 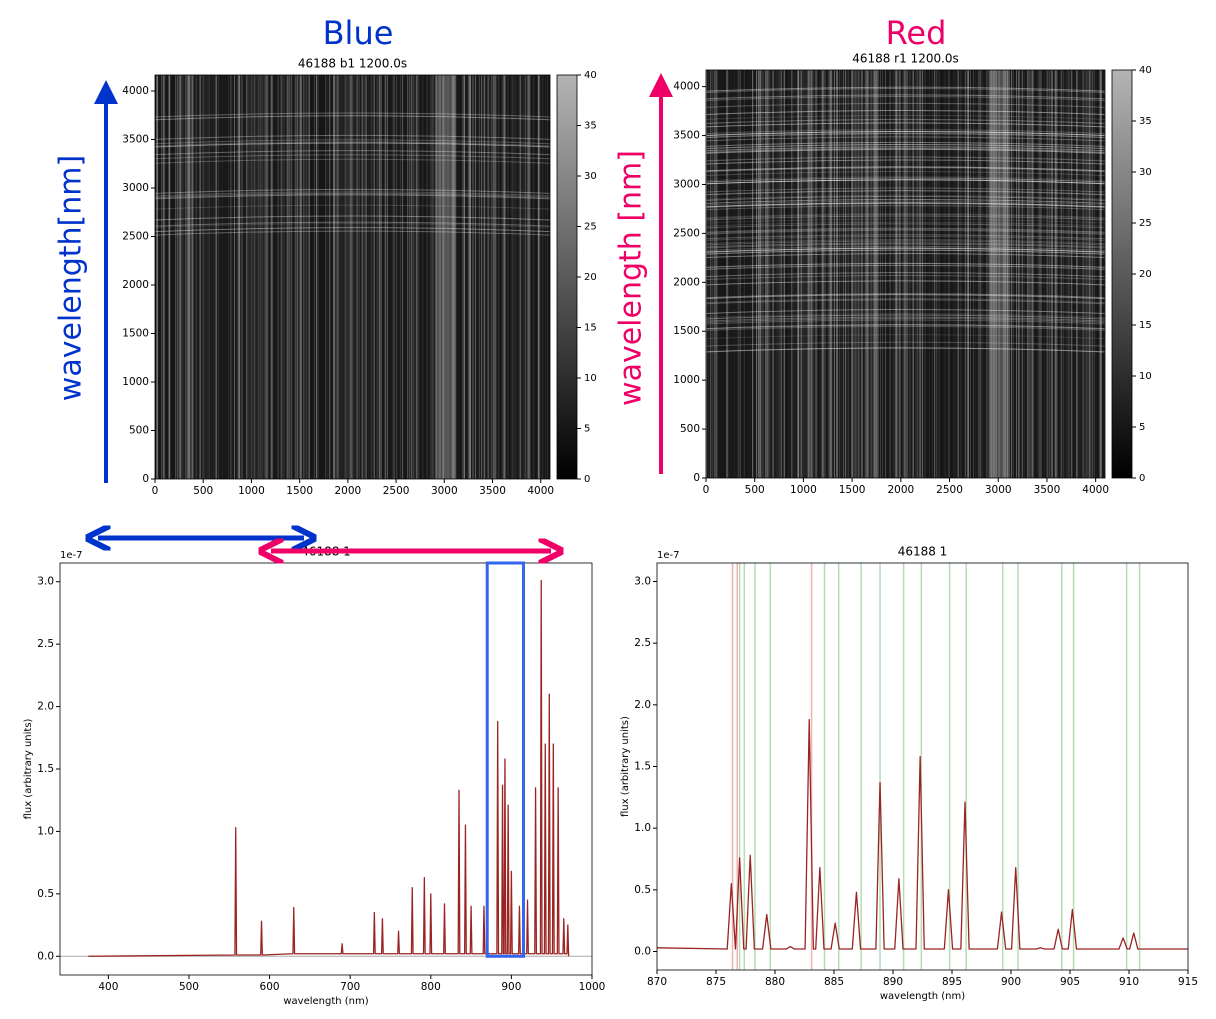 What do you see at coordinates (45, 644) in the screenshot?
I see `y-tick-label: 2.5` at bounding box center [45, 644].